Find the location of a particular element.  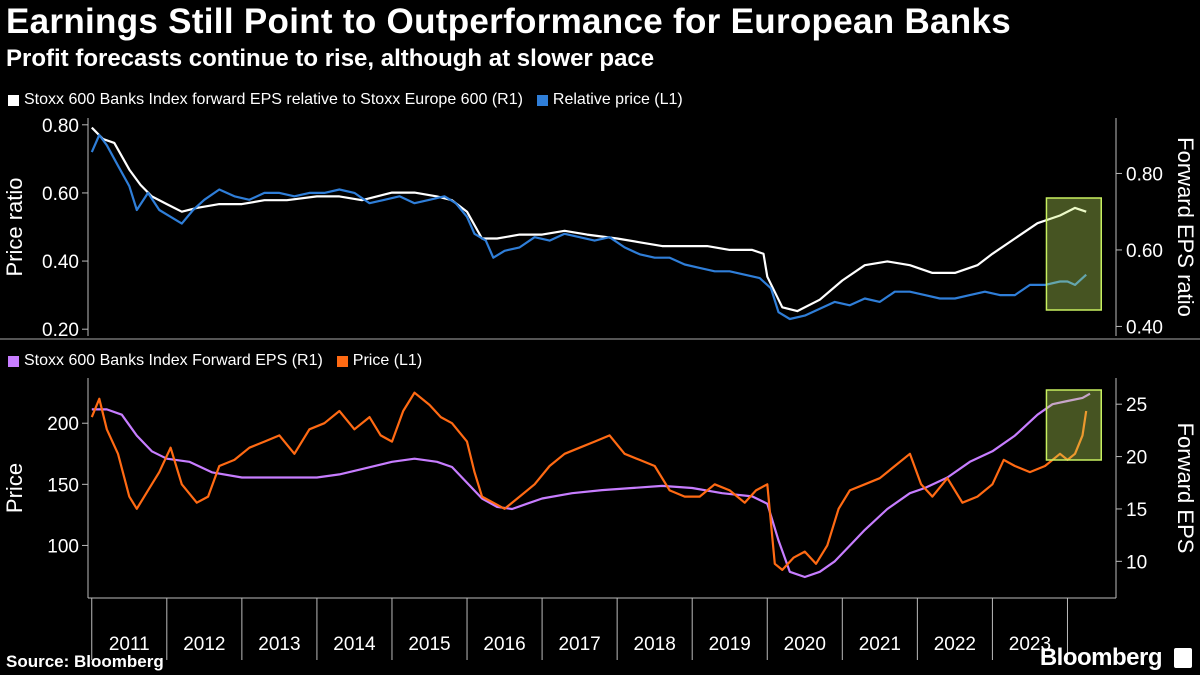

legend-swatch-white is located at coordinates (13, 100).